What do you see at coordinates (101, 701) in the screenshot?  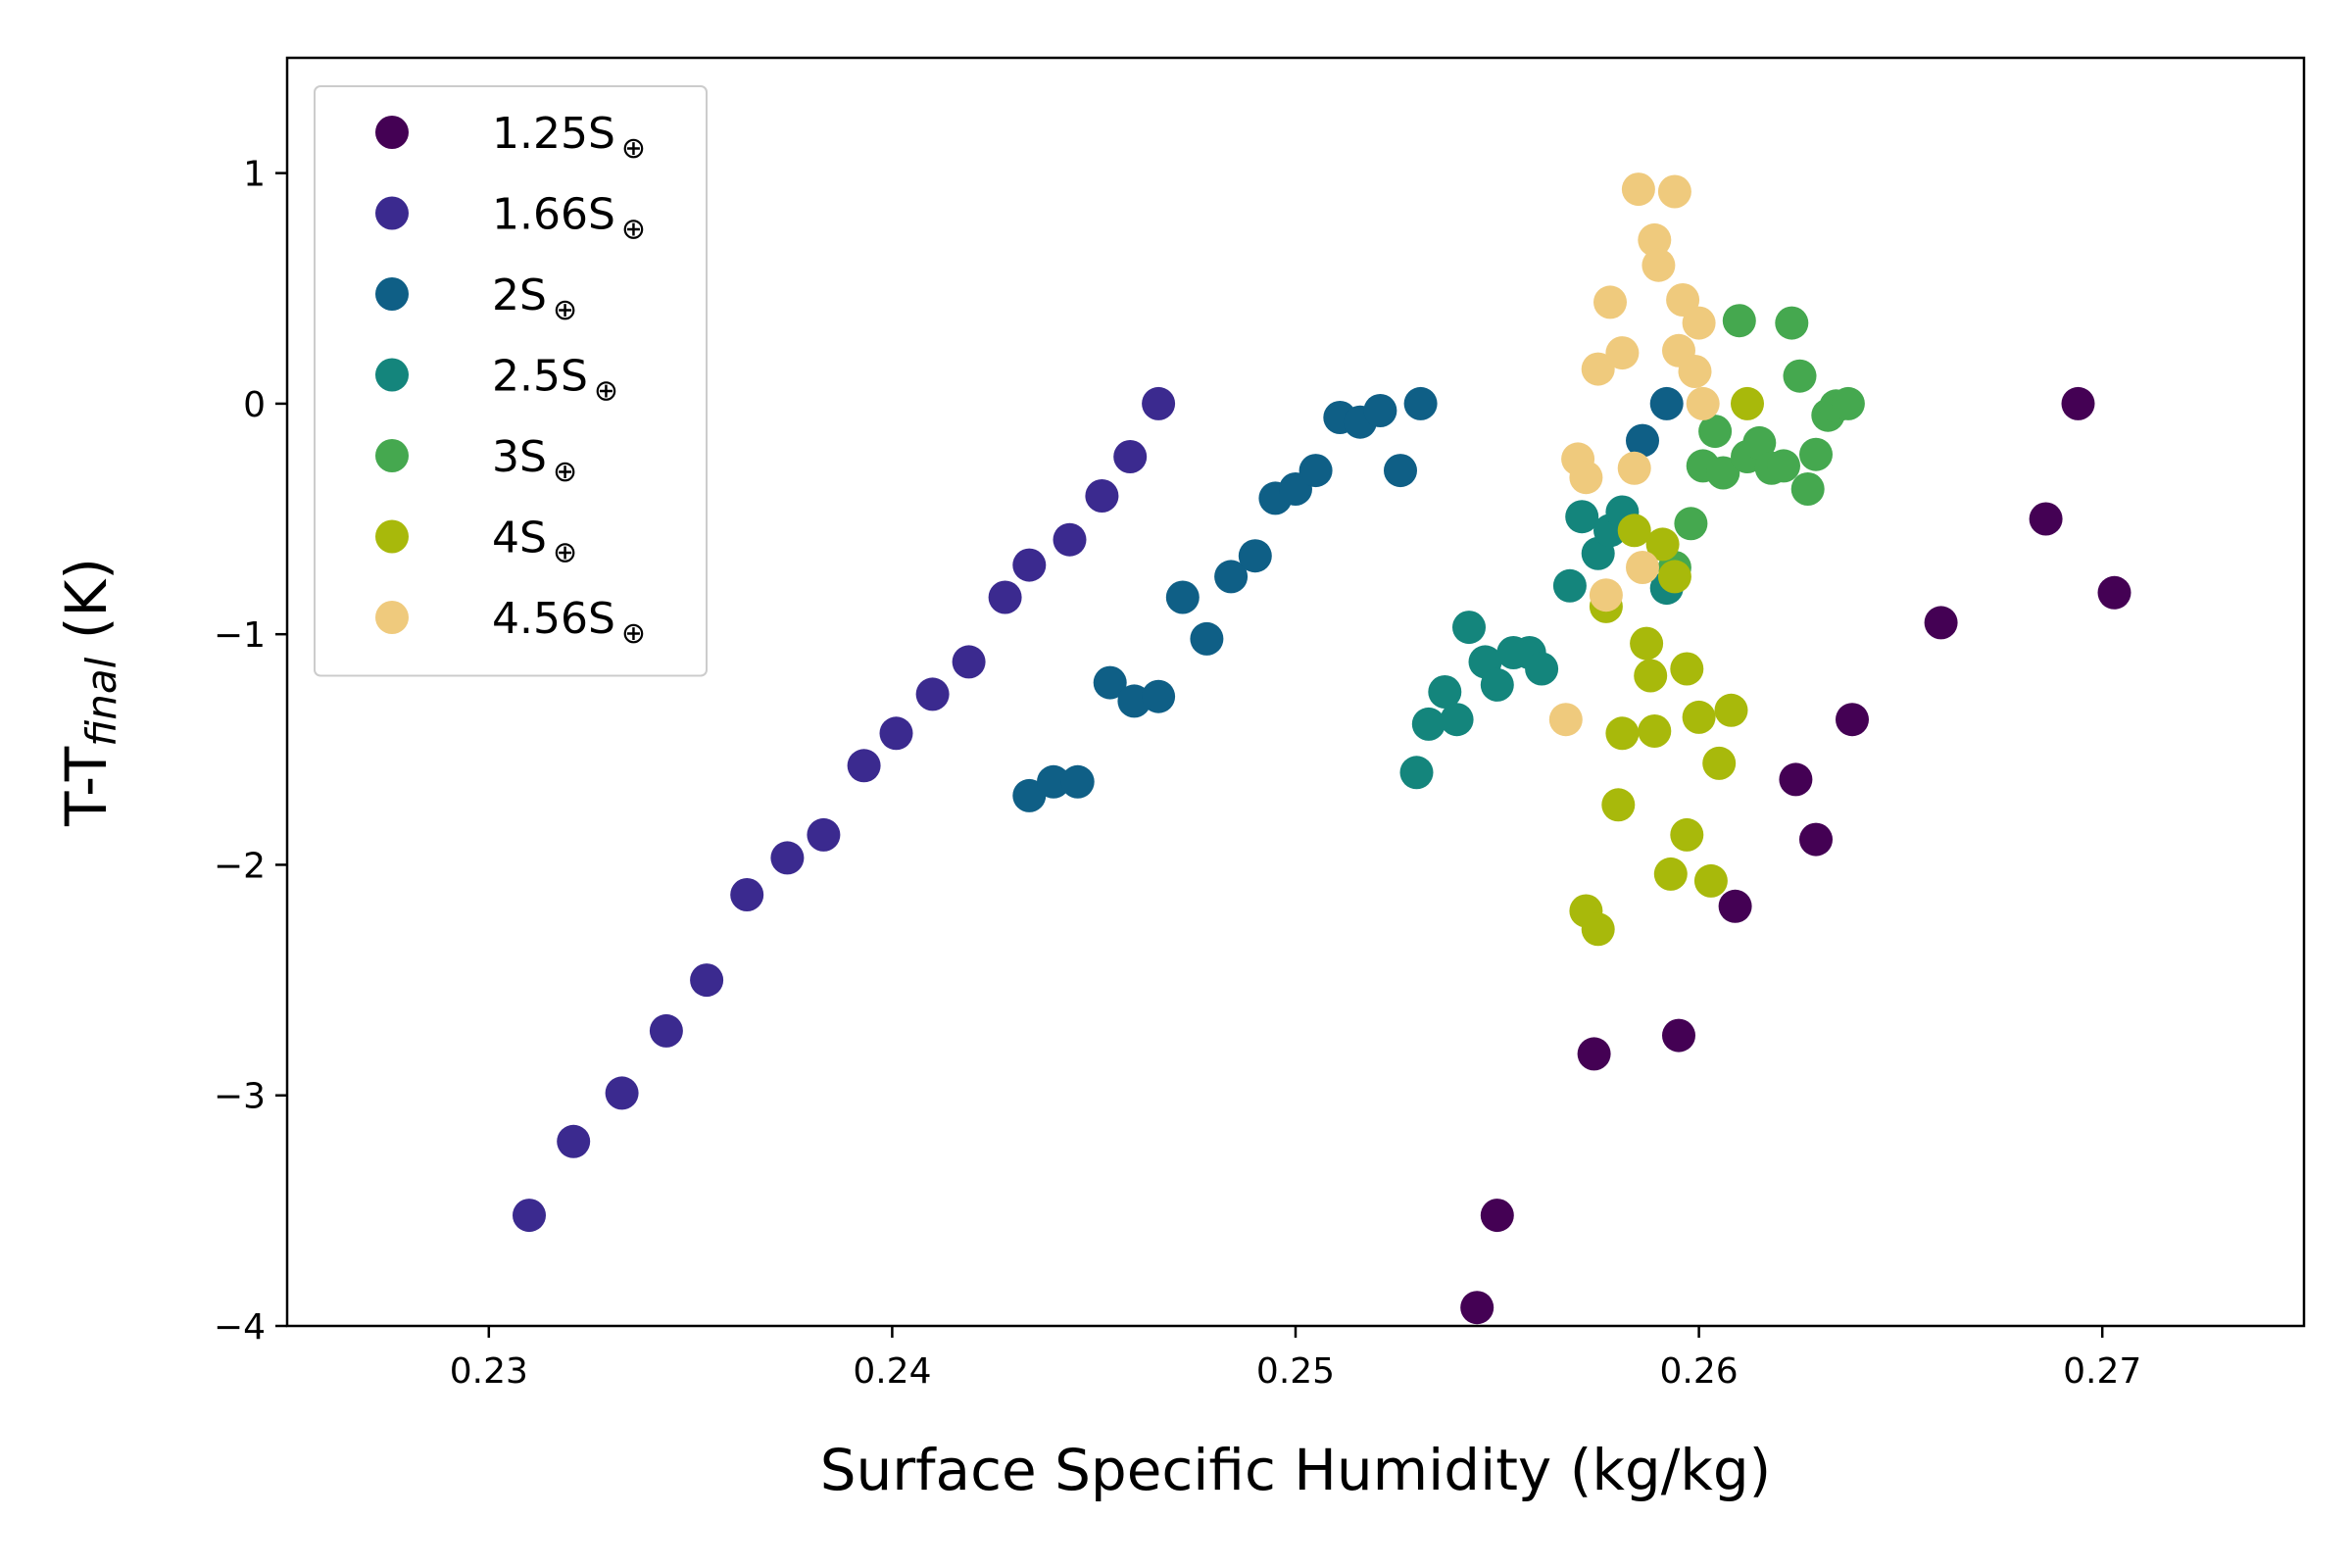 I see `y-axis-label-subscript: final` at bounding box center [101, 701].